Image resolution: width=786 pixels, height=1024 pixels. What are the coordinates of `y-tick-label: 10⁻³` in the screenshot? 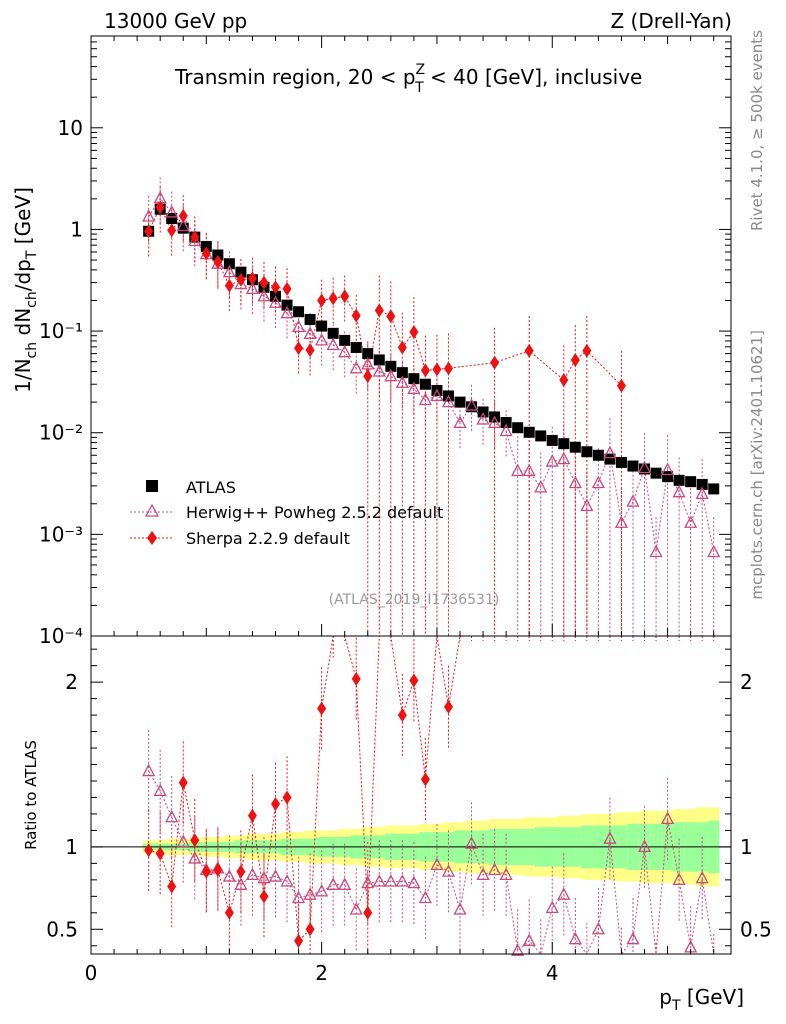 It's located at (61, 534).